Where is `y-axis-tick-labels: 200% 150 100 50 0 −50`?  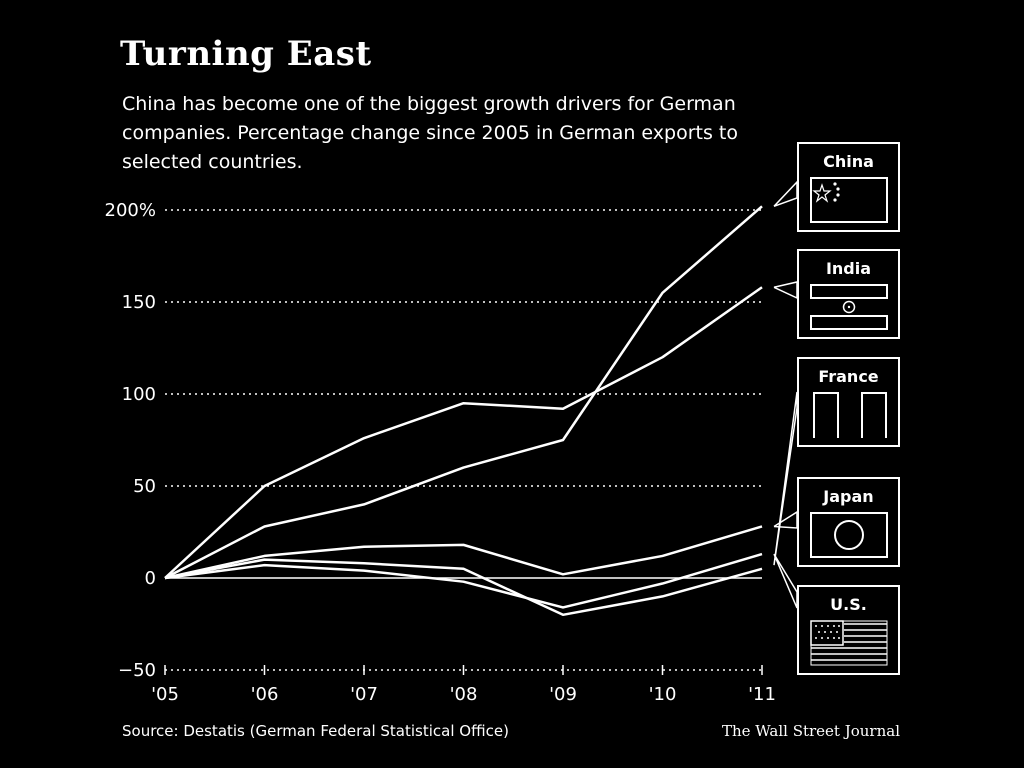
y-axis-tick-labels: 200% 150 100 50 0 −50 is located at coordinates (130, 440).